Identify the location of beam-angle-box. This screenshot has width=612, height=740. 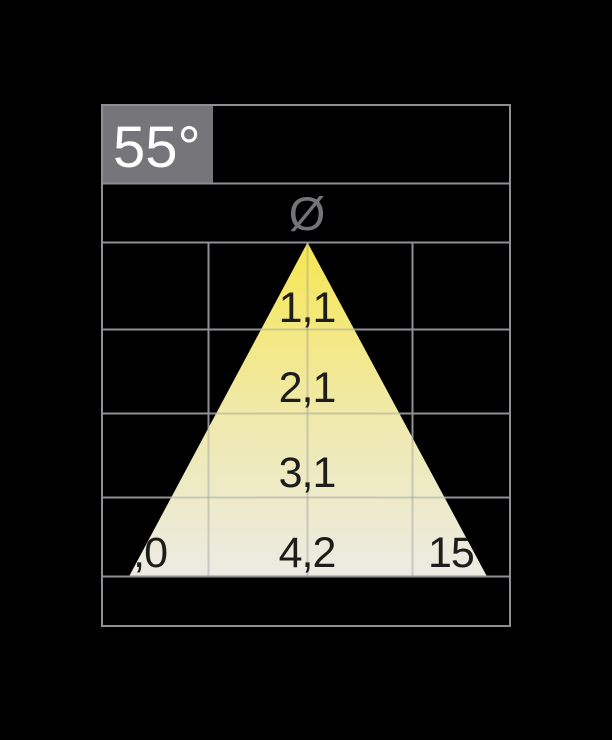
(157, 144).